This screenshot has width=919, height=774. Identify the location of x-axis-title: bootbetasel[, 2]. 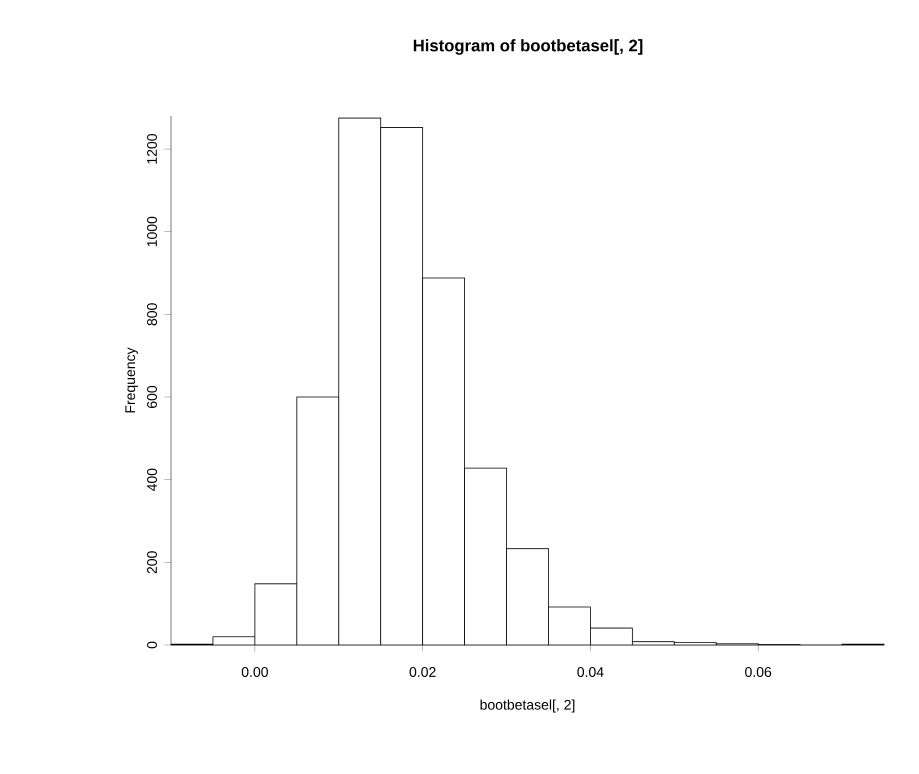
(527, 705).